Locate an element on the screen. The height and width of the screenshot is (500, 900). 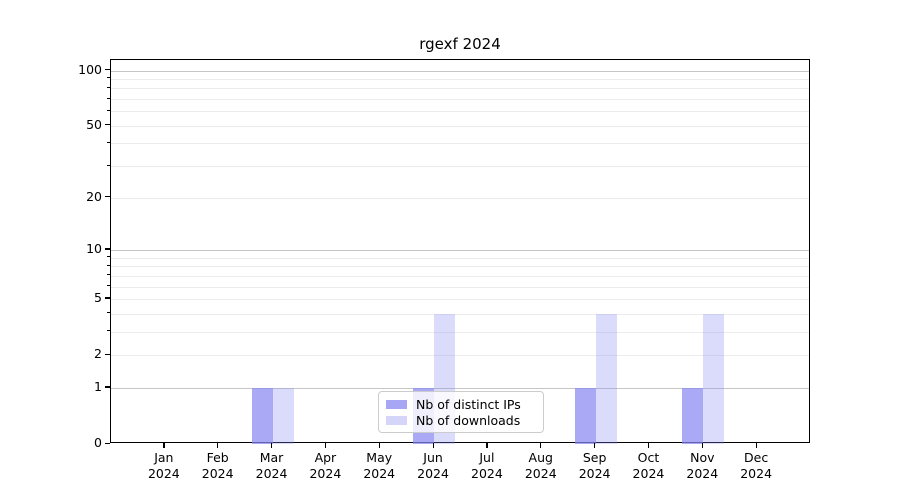
legend: Nb of distinct IPs Nb of downloads is located at coordinates (461, 412).